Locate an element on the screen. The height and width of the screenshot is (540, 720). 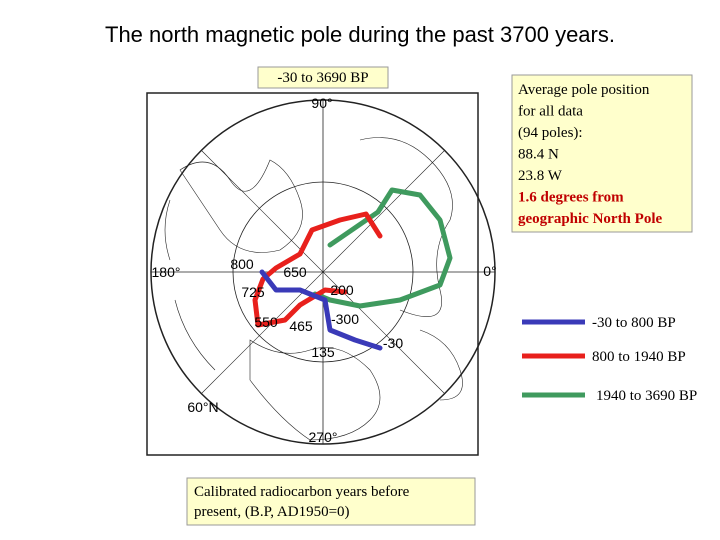
map-label: 60°N is located at coordinates (202, 407).